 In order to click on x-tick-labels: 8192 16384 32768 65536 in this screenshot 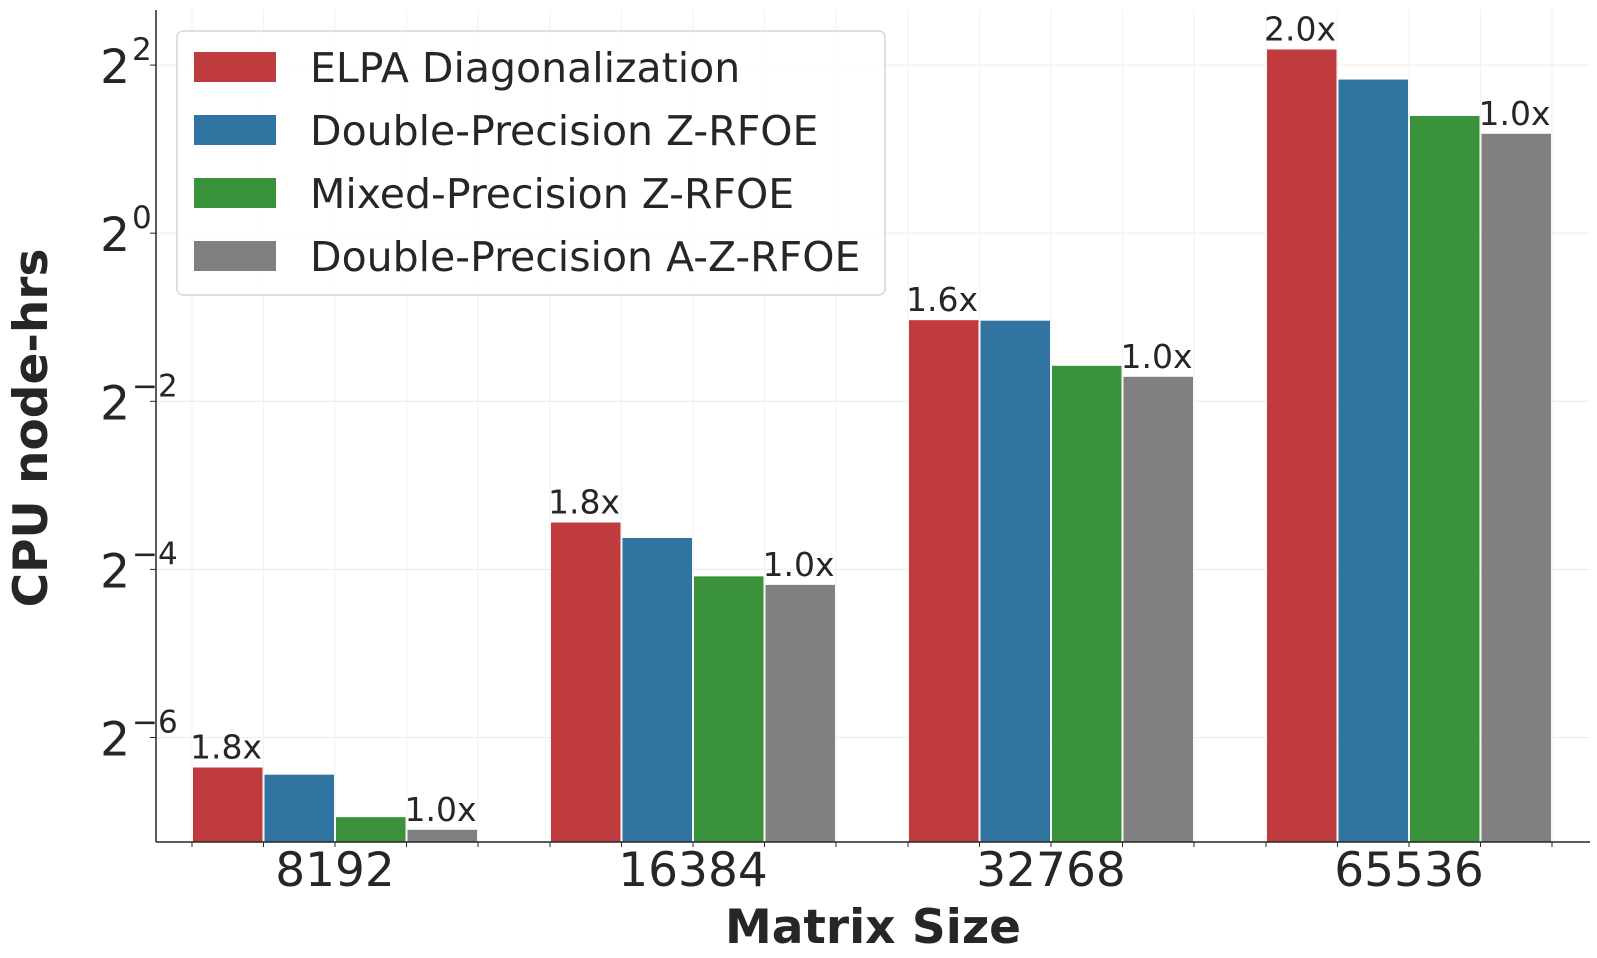, I will do `click(872, 870)`.